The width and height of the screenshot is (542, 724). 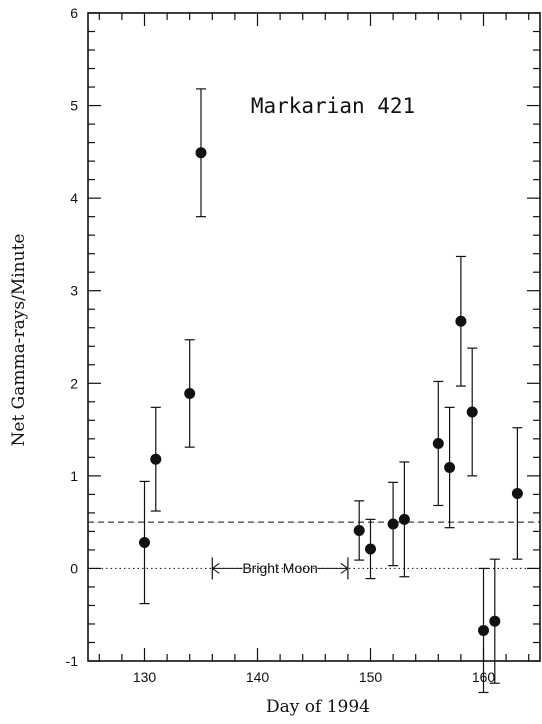 What do you see at coordinates (19, 340) in the screenshot?
I see `y-axis-title: Net Gamma-rays/Minute` at bounding box center [19, 340].